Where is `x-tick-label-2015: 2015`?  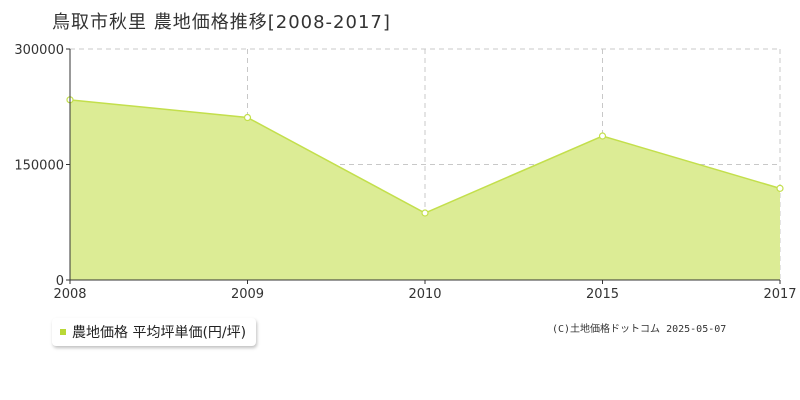
x-tick-label-2015: 2015 is located at coordinates (602, 294).